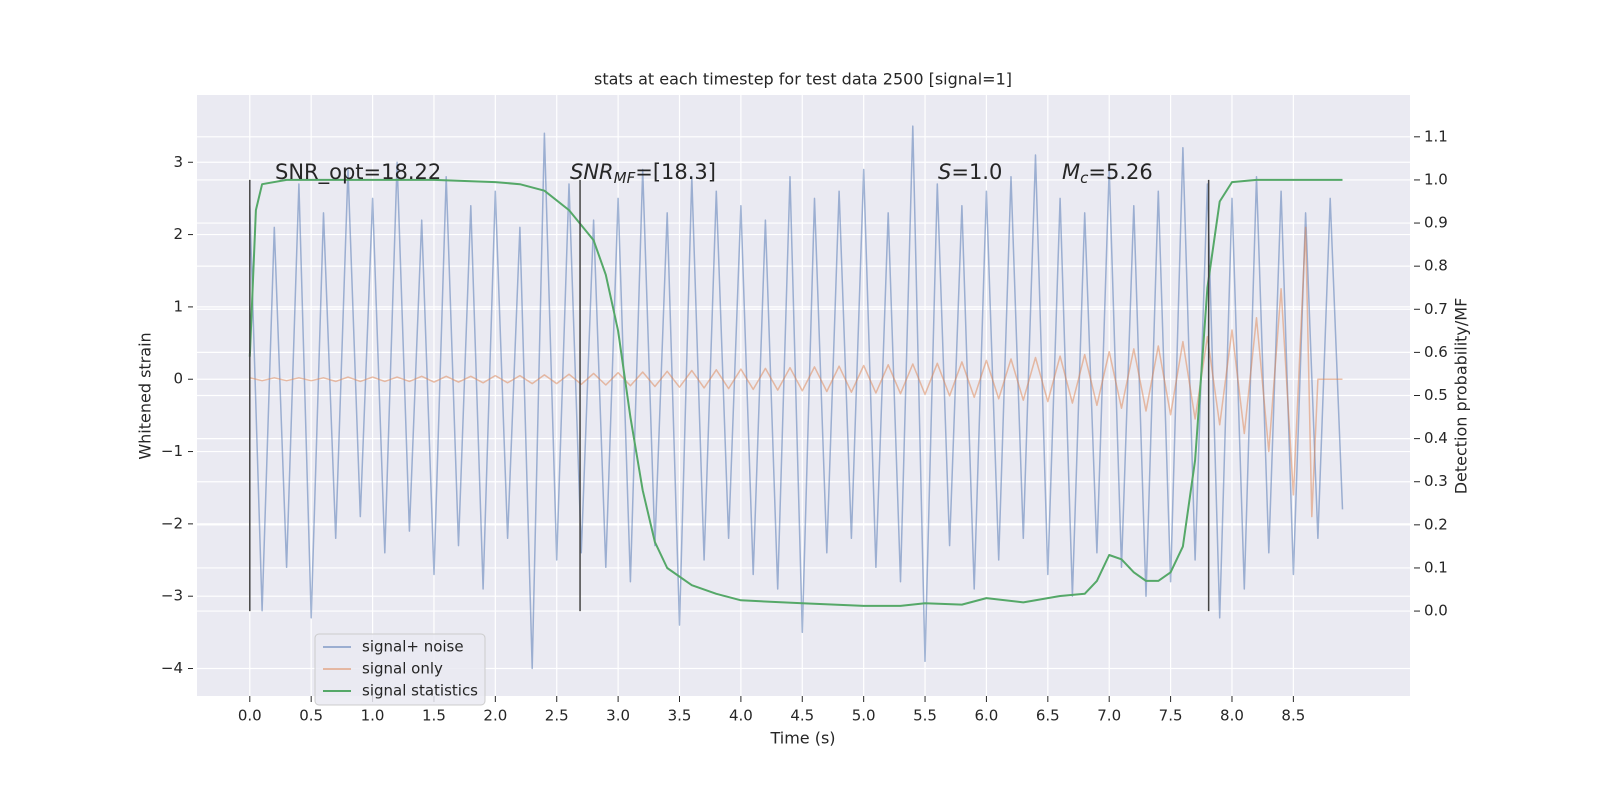 The width and height of the screenshot is (1600, 800). I want to click on x-tick-label: 0.0, so click(250, 716).